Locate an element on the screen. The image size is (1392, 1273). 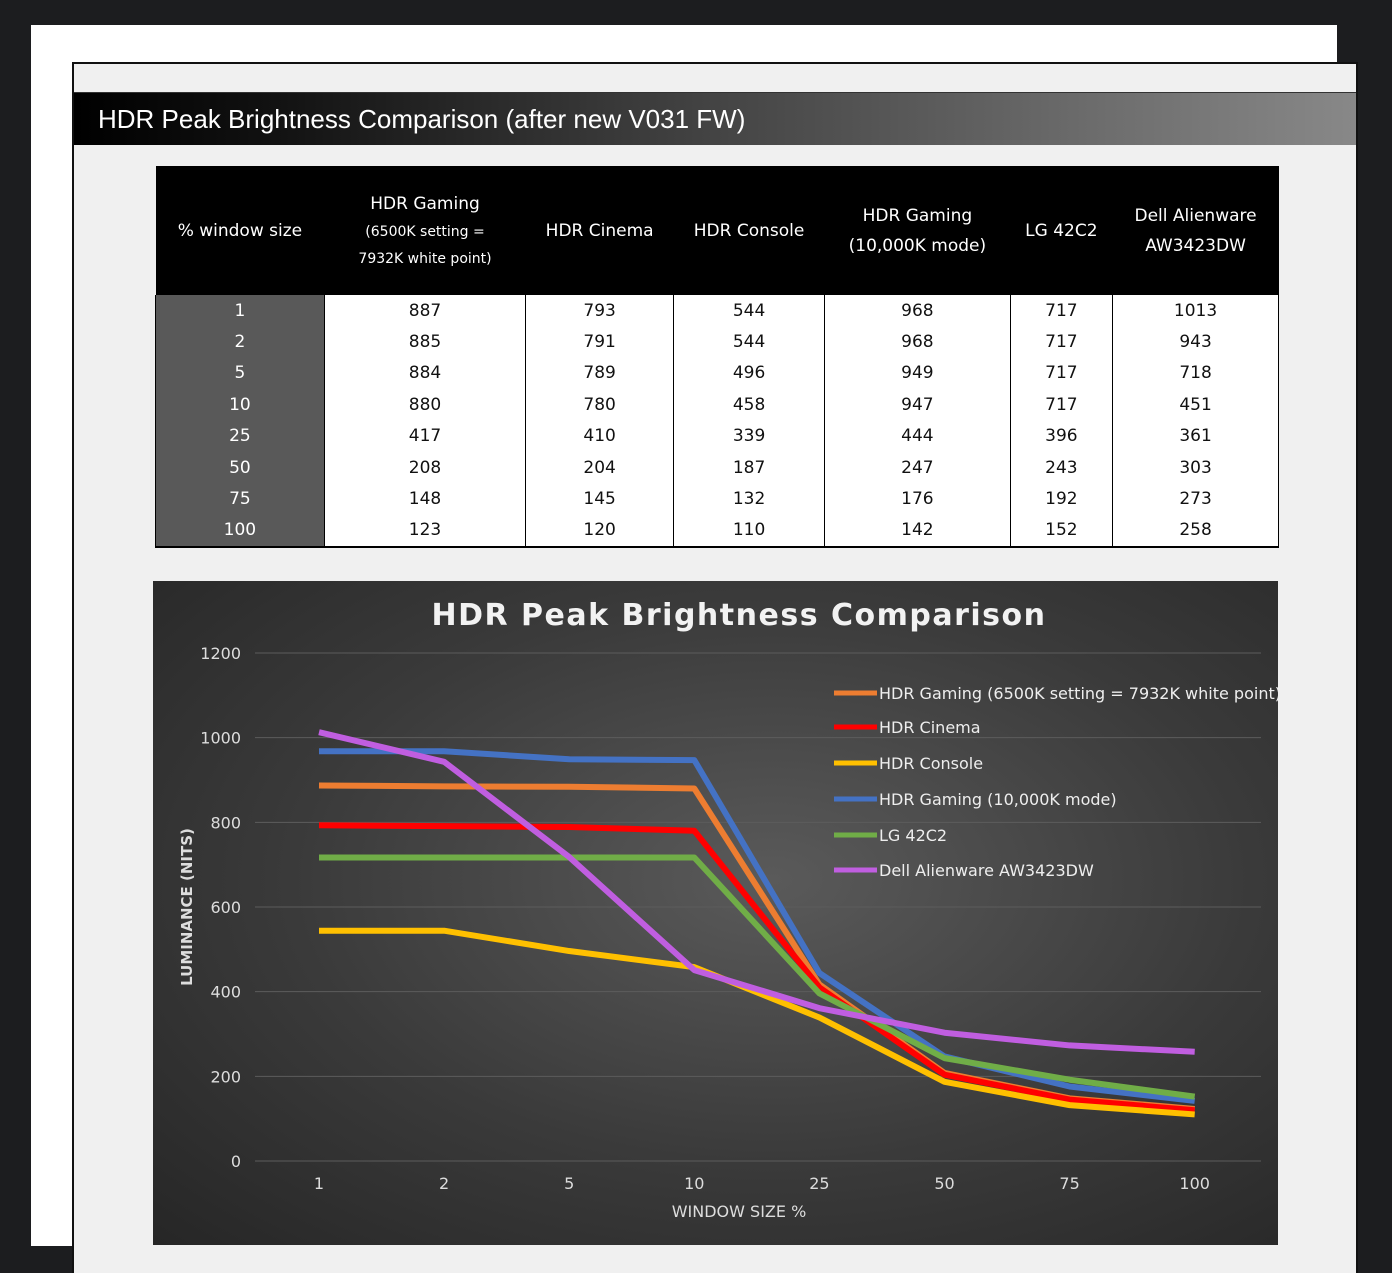
column-header: HDR Console is located at coordinates (749, 230).